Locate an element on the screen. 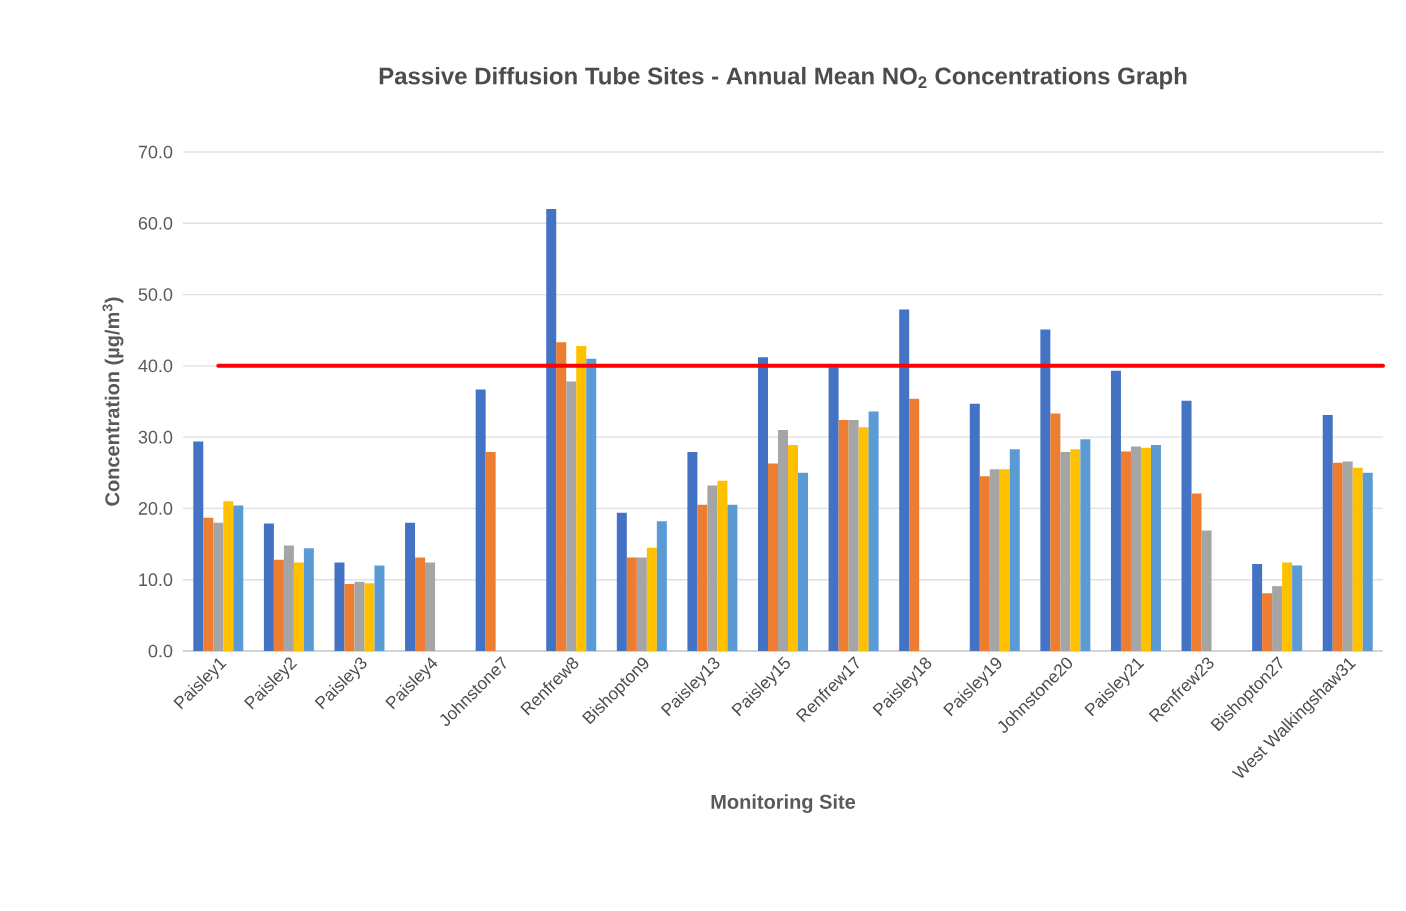 The image size is (1406, 911). y-axis-title: Concentration (µg/m$^{3}$) is located at coordinates (113, 401).